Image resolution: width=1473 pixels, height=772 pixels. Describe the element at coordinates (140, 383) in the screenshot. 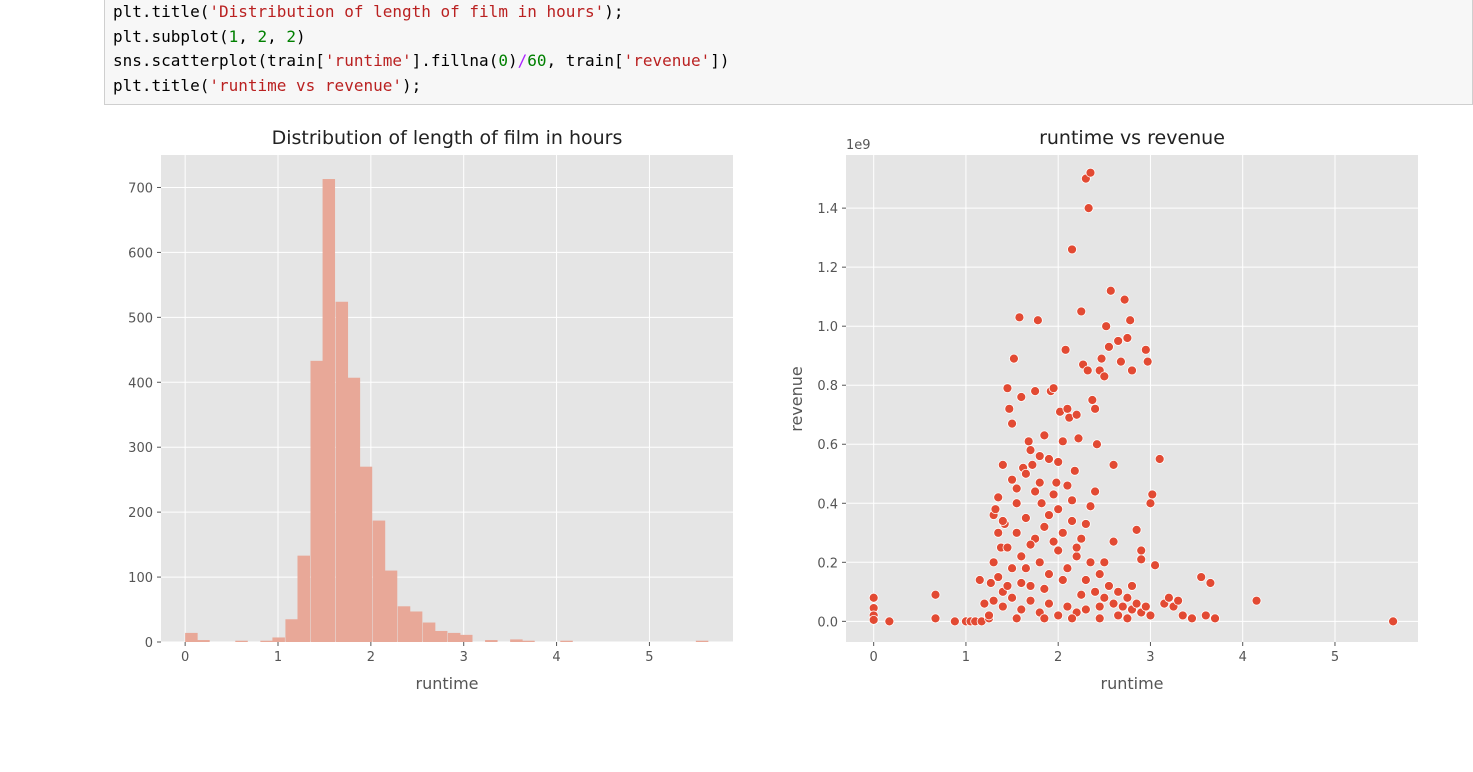

I see `y-tick-label: 400` at that location.